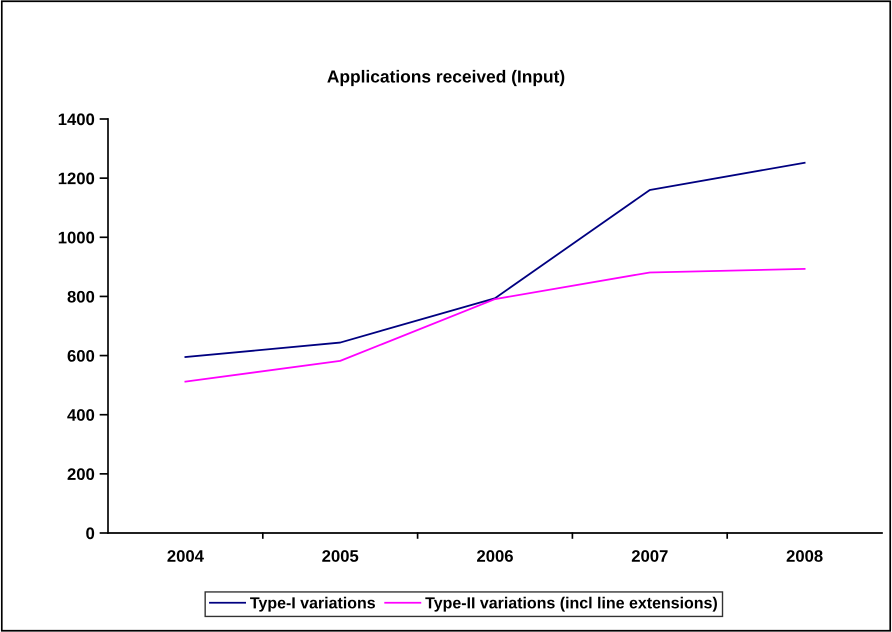 The image size is (892, 632). I want to click on x-tick-label: 2004, so click(185, 556).